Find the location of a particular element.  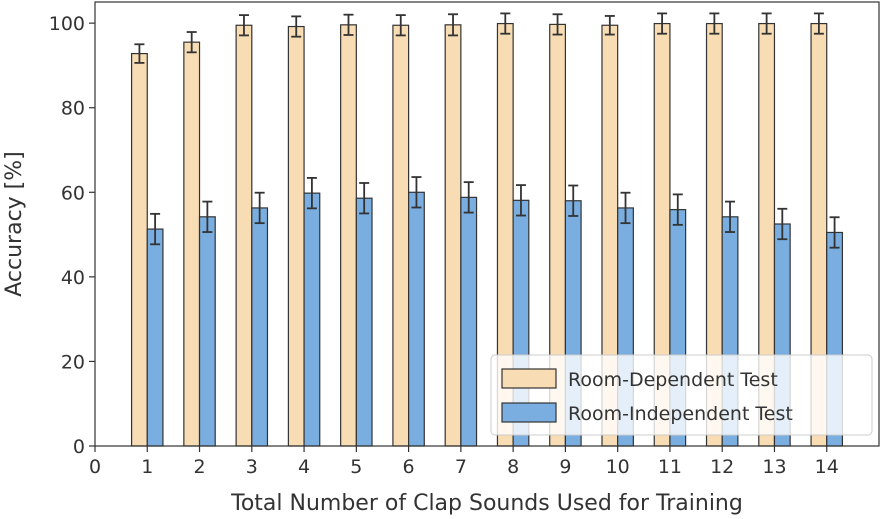

x-axis: 0 1 2 3 4 5 6 7 8 9 10 11 12 13 14 is located at coordinates (464, 462).